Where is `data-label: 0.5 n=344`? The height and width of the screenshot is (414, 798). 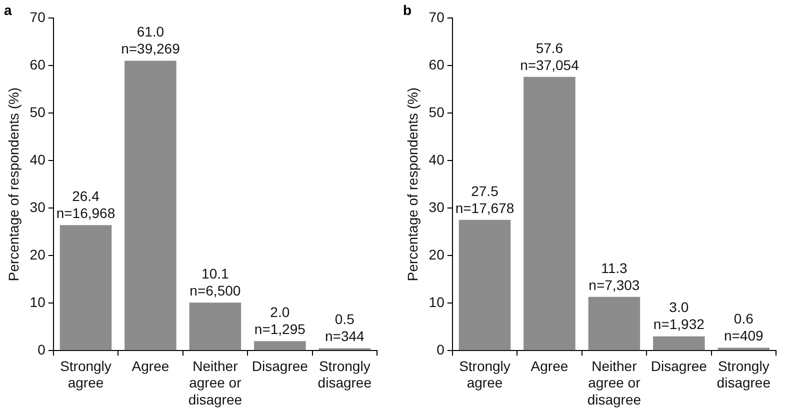
data-label: 0.5 n=344 is located at coordinates (344, 327).